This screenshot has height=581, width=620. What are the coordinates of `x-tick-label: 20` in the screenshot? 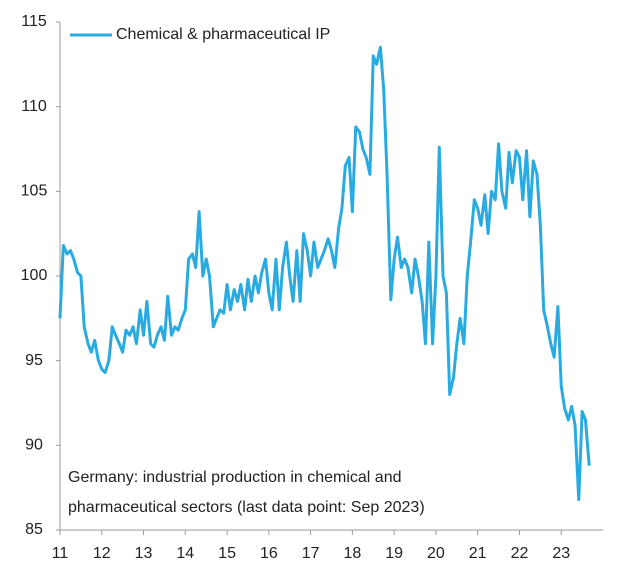 It's located at (436, 553).